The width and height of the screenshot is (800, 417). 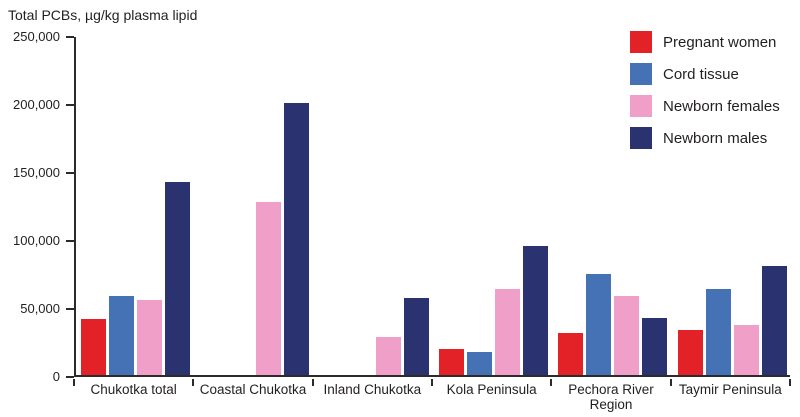 I want to click on y-tick-label: 250,000, so click(x=36, y=36).